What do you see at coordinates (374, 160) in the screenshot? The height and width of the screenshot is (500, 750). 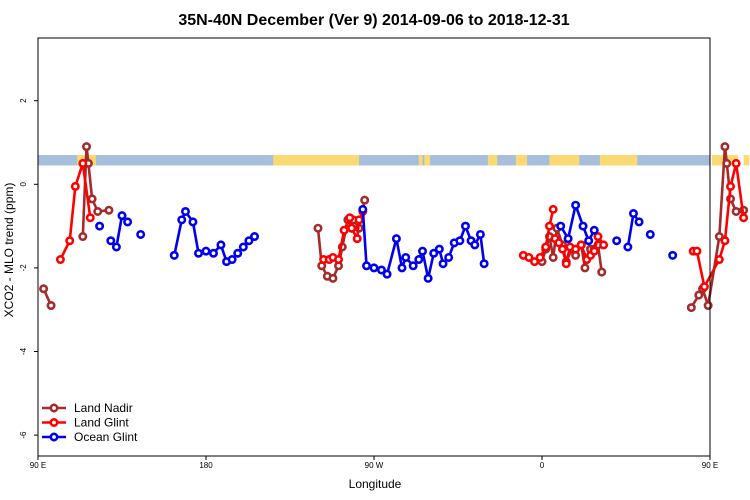 I see `ocean-band` at bounding box center [374, 160].